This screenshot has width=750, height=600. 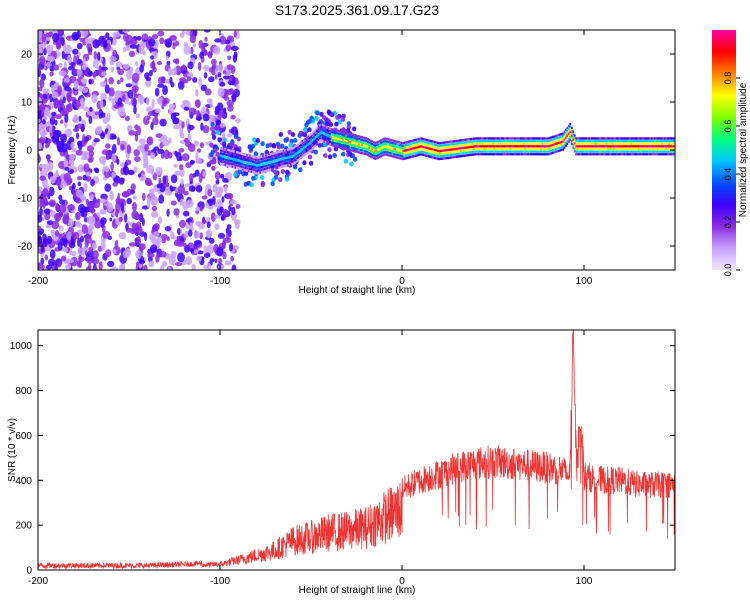 What do you see at coordinates (728, 78) in the screenshot?
I see `colorbar-tick-label: 0.8` at bounding box center [728, 78].